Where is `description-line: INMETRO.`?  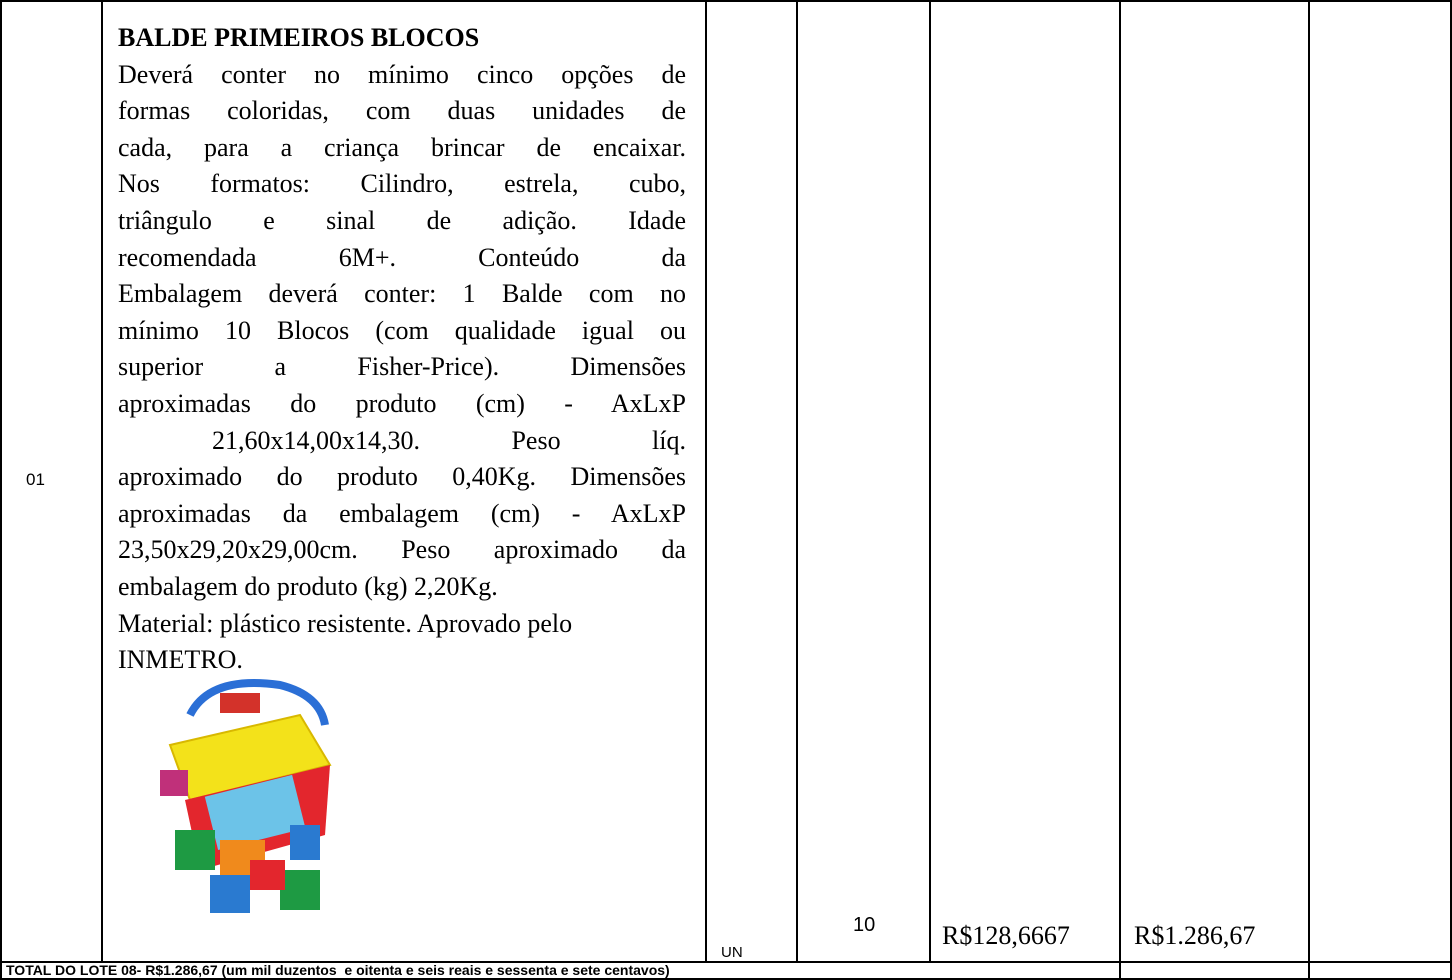 description-line: INMETRO. is located at coordinates (180, 660).